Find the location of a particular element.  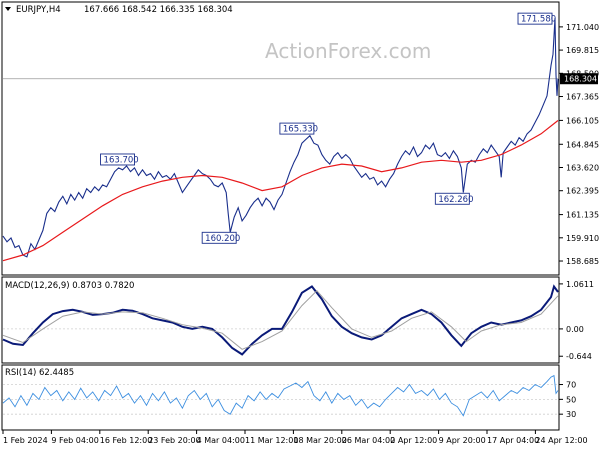

rsi-panel: RSI(14) 62.4485 70 50 30 is located at coordinates (288, 397).